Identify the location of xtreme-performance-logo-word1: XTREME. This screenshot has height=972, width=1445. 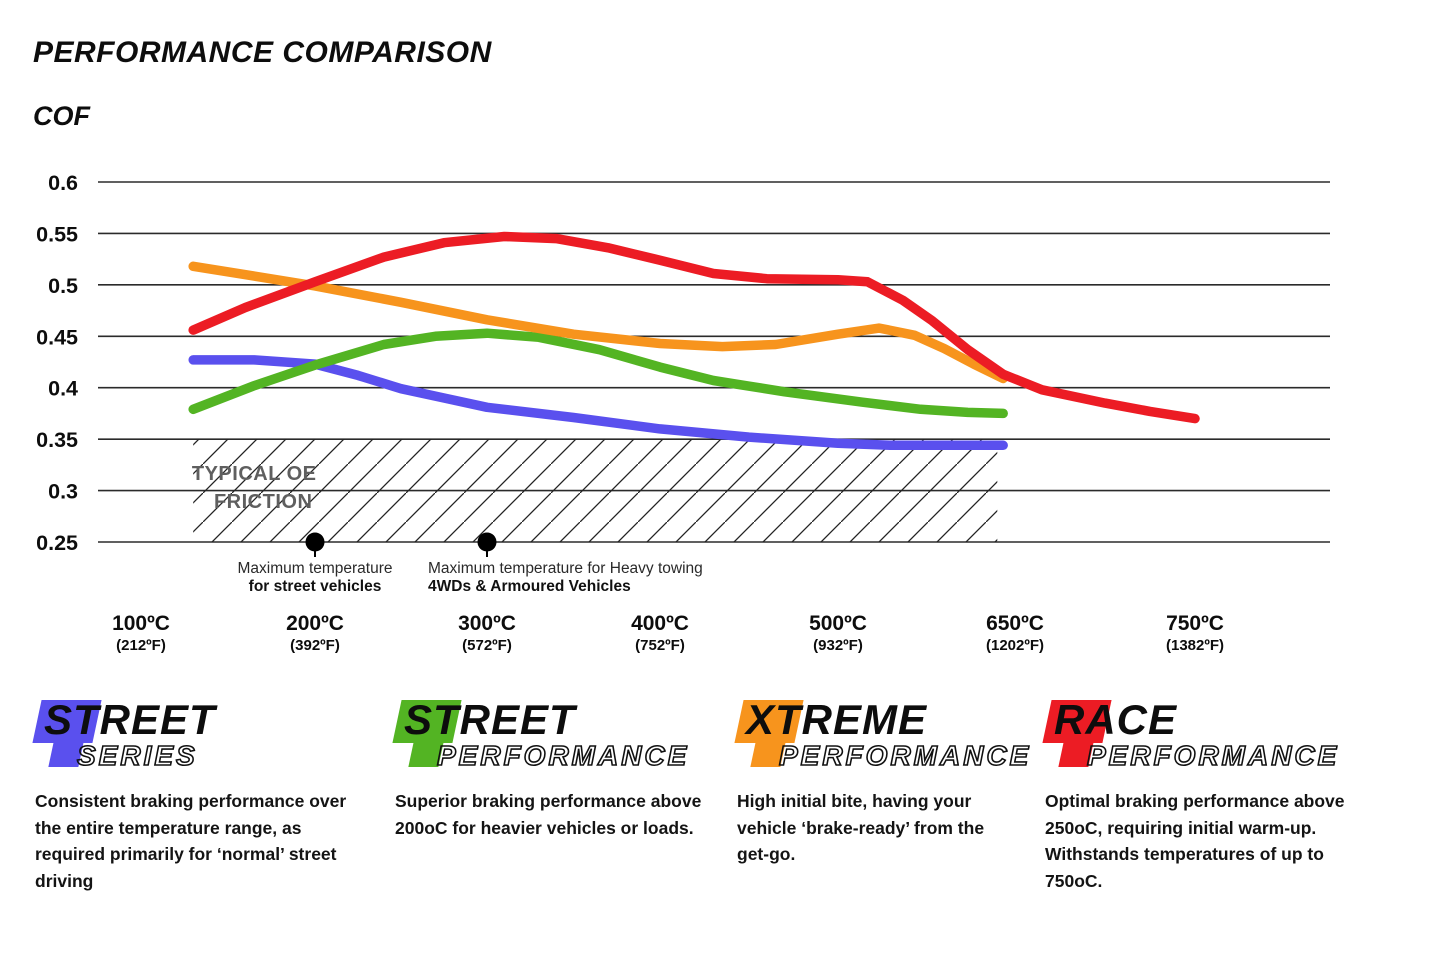
(837, 719).